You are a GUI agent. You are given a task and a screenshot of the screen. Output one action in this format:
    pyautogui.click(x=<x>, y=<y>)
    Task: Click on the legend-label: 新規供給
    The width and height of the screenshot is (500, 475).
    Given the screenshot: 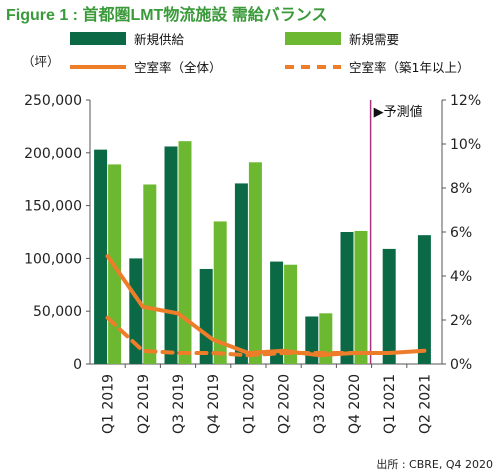 What is the action you would take?
    pyautogui.click(x=159, y=39)
    